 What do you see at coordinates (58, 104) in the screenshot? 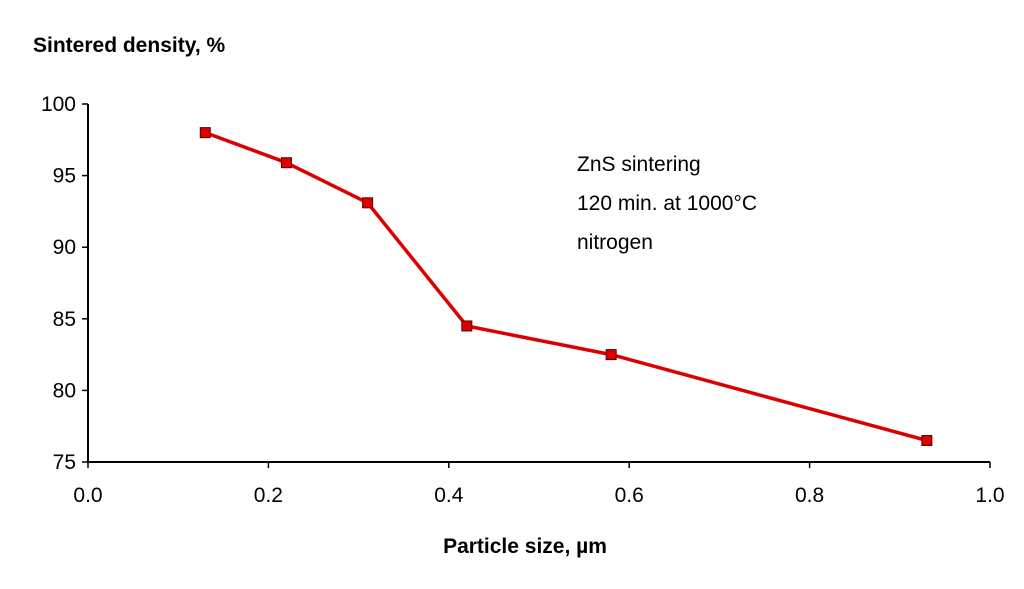
I see `y-tick-label: 100` at bounding box center [58, 104].